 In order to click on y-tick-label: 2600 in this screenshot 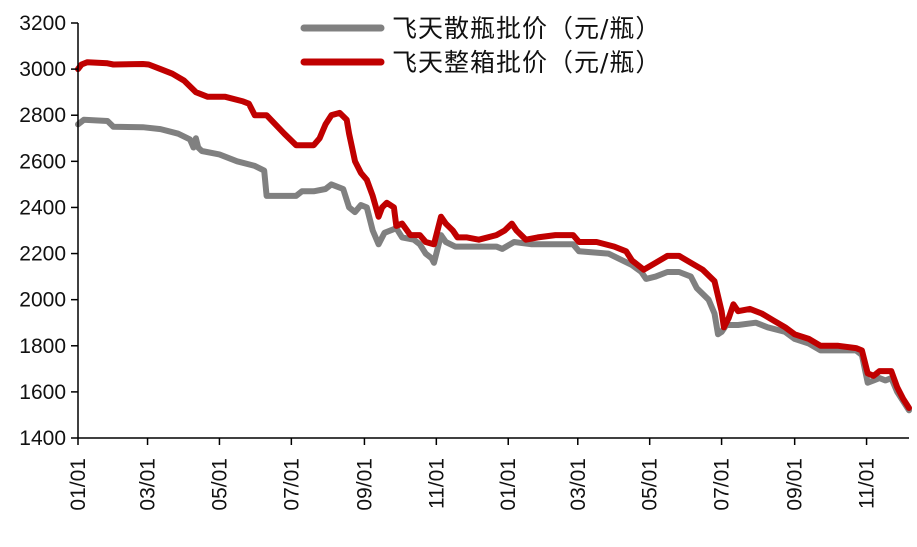, I will do `click(42, 161)`.